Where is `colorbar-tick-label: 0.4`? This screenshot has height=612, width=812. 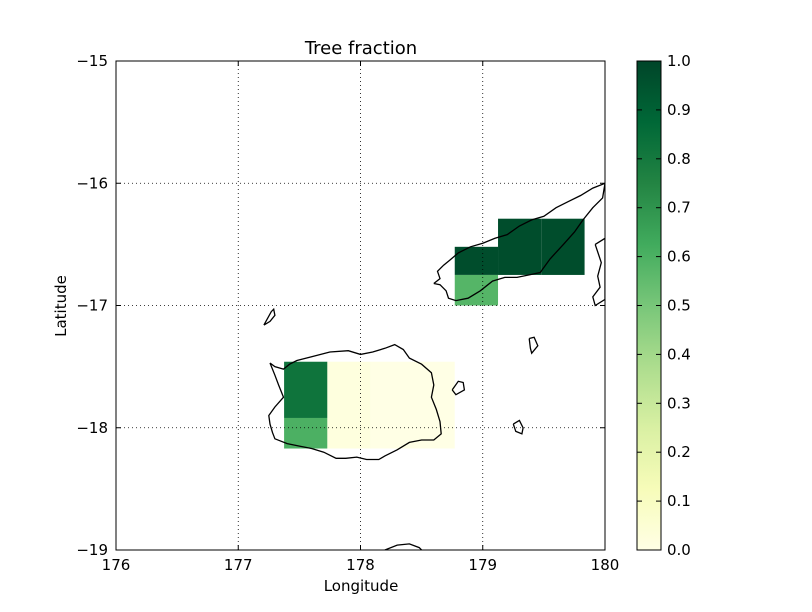 colorbar-tick-label: 0.4 is located at coordinates (679, 354).